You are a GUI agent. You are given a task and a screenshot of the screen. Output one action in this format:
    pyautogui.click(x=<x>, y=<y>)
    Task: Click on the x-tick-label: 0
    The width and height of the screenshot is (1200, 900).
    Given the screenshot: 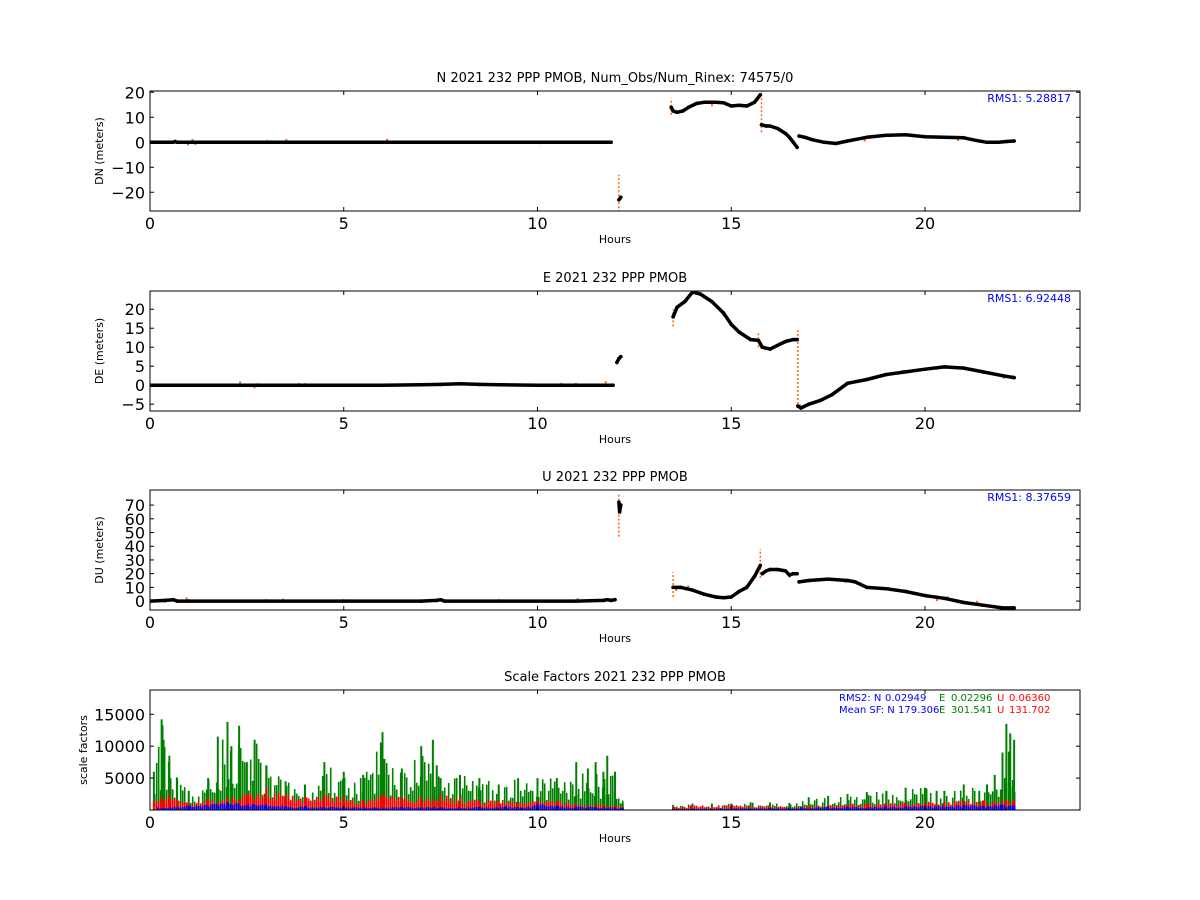 What is the action you would take?
    pyautogui.click(x=150, y=822)
    